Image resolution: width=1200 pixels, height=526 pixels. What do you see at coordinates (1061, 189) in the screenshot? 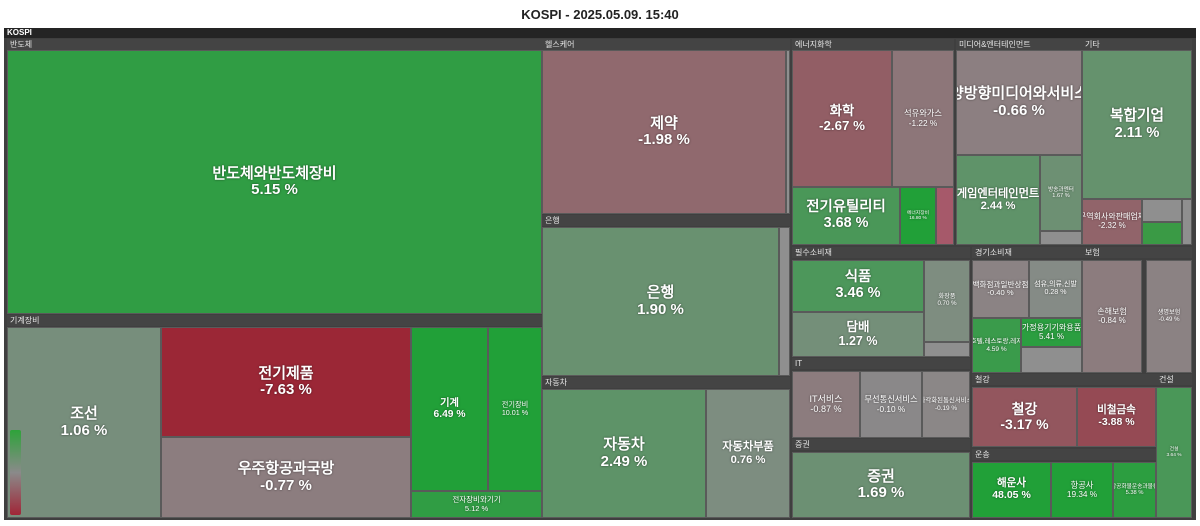
I see `industry-name: 방송과엔터` at bounding box center [1061, 189].